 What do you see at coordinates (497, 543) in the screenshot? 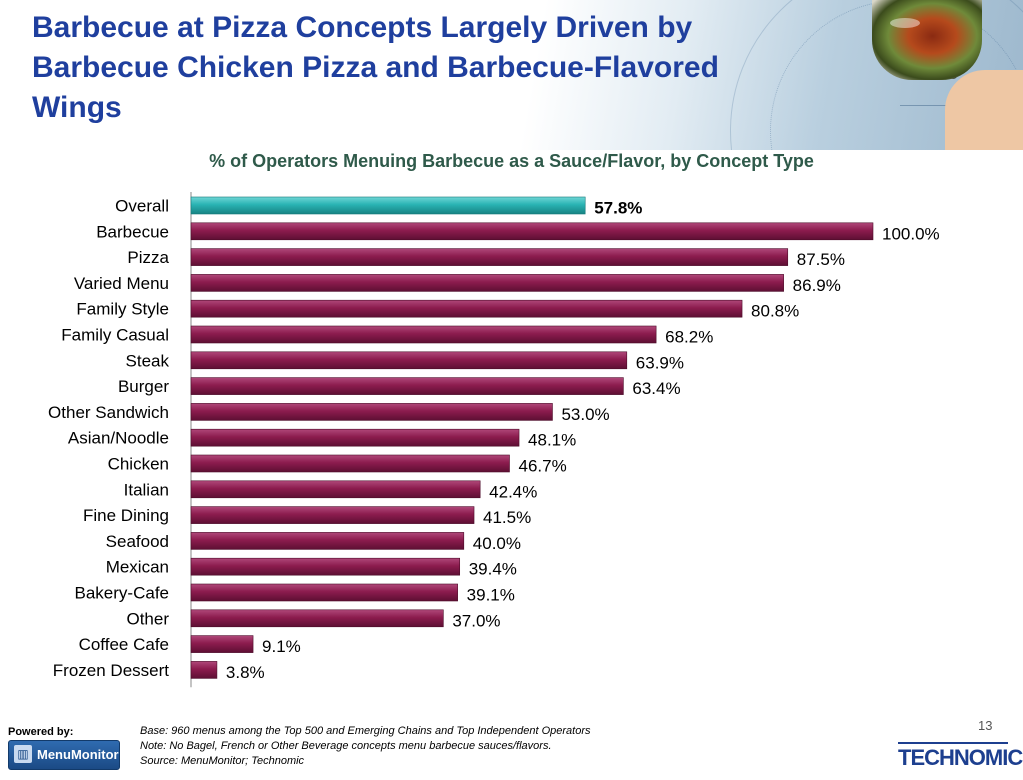
I see `value-label-seafood: 40.0%` at bounding box center [497, 543].